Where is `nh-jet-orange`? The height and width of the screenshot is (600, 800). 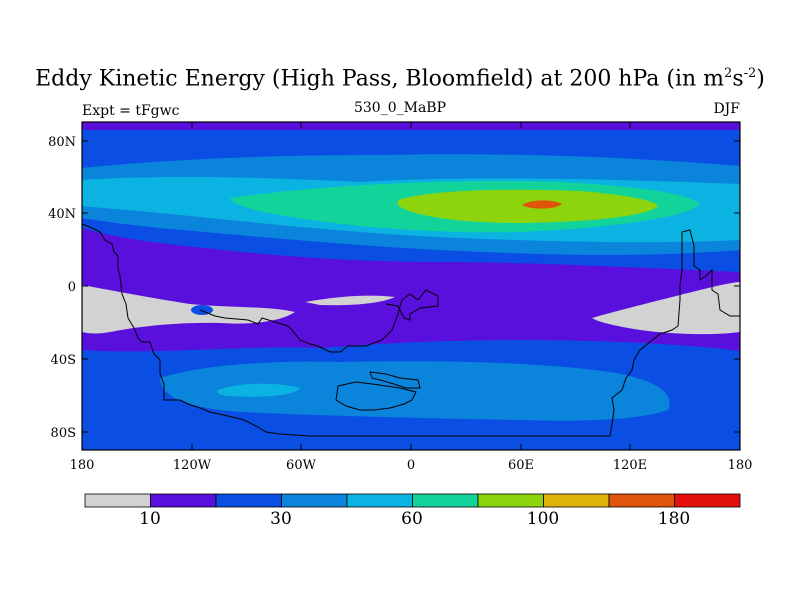
nh-jet-orange is located at coordinates (542, 204).